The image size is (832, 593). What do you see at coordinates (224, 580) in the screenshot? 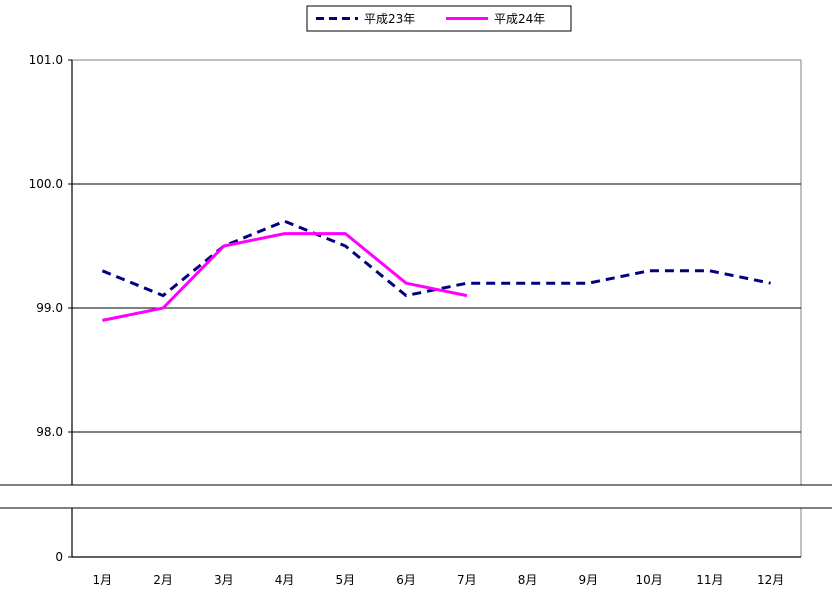
I see `x-tick-label: 3月` at bounding box center [224, 580].